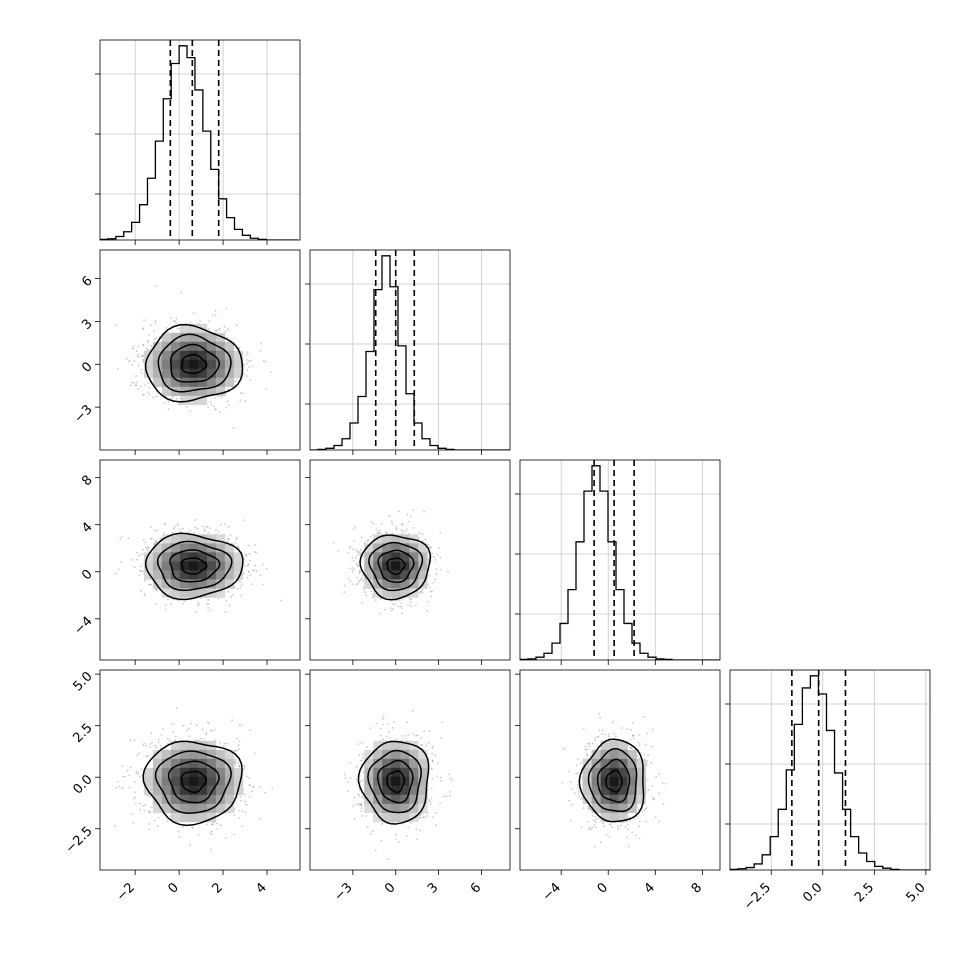  I want to click on x-tick-label: 8, so click(697, 888).